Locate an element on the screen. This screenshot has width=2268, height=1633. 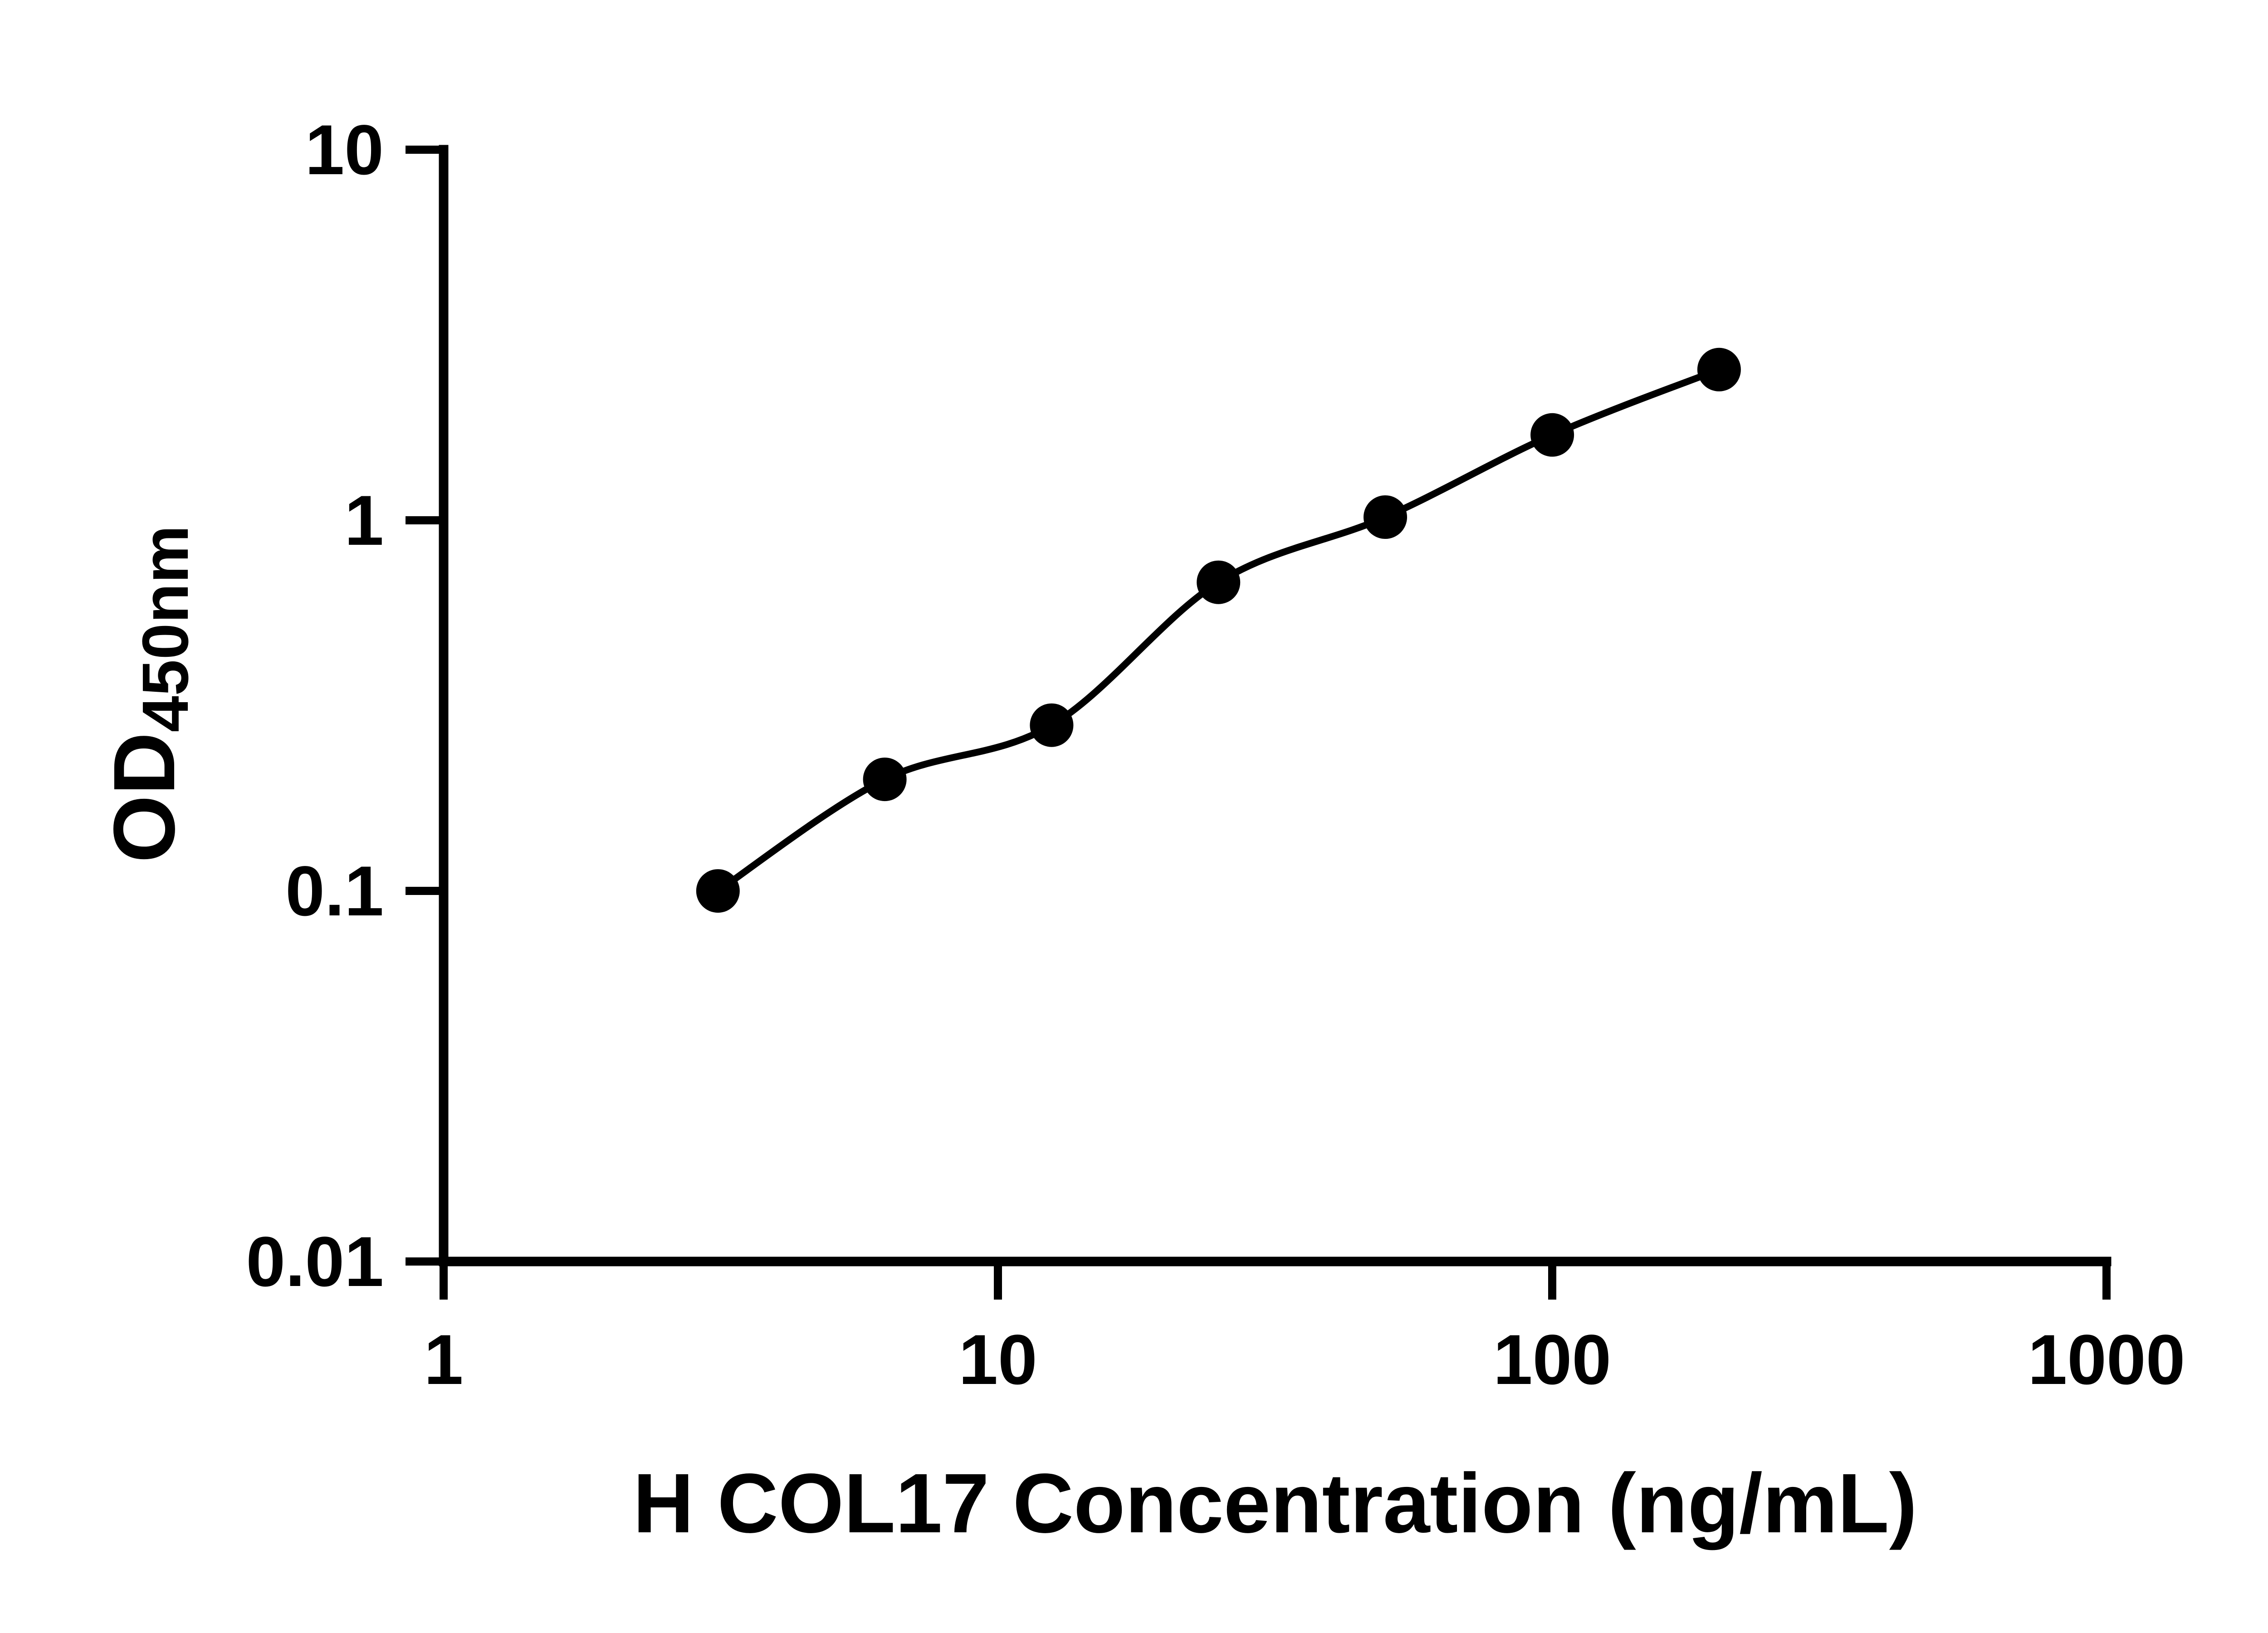
x-axis-tick-label: 10 is located at coordinates (998, 1359).